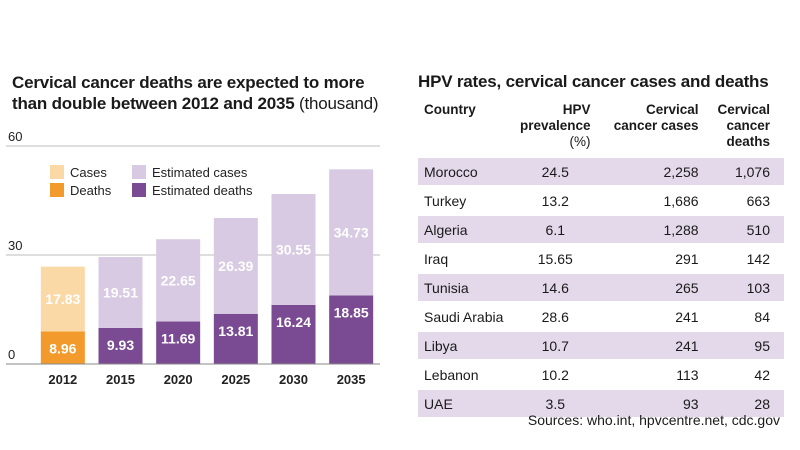  Describe the element at coordinates (648, 171) in the screenshot. I see `cell-cases: 2,258` at that location.